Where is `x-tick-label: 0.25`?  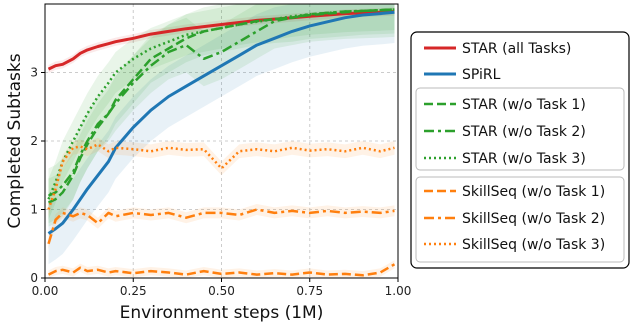
x-tick-label: 0.25 is located at coordinates (133, 291).